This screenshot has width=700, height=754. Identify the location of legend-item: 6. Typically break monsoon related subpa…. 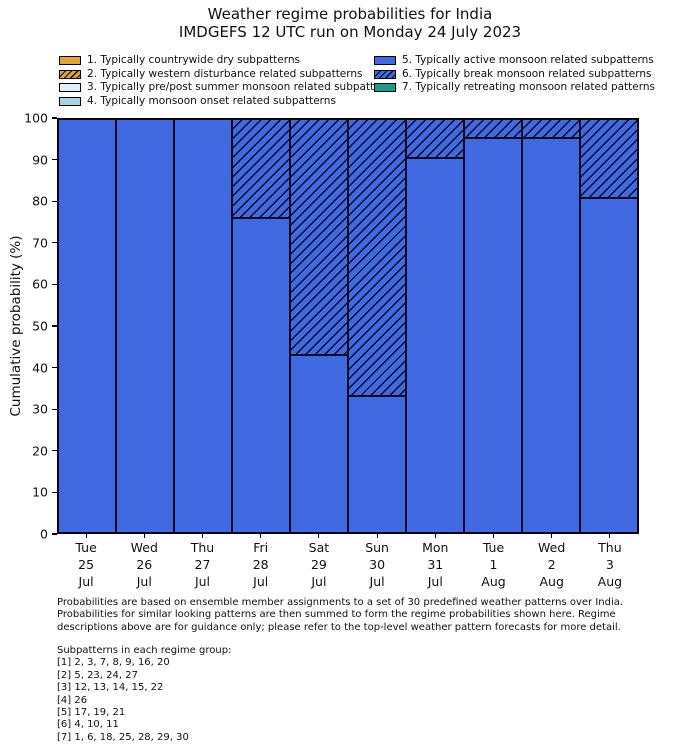
(514, 75).